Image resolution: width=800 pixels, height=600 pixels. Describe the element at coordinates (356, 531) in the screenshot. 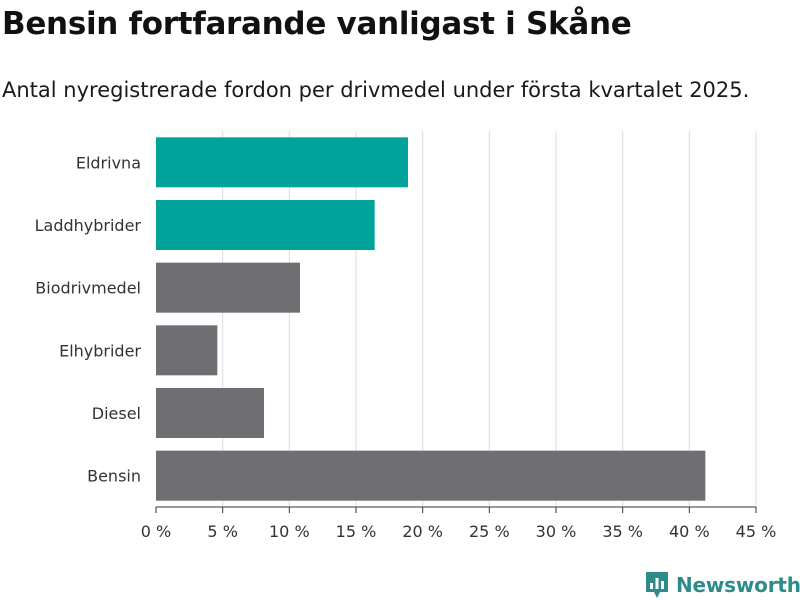

I see `x-tick-label: 15 %` at that location.